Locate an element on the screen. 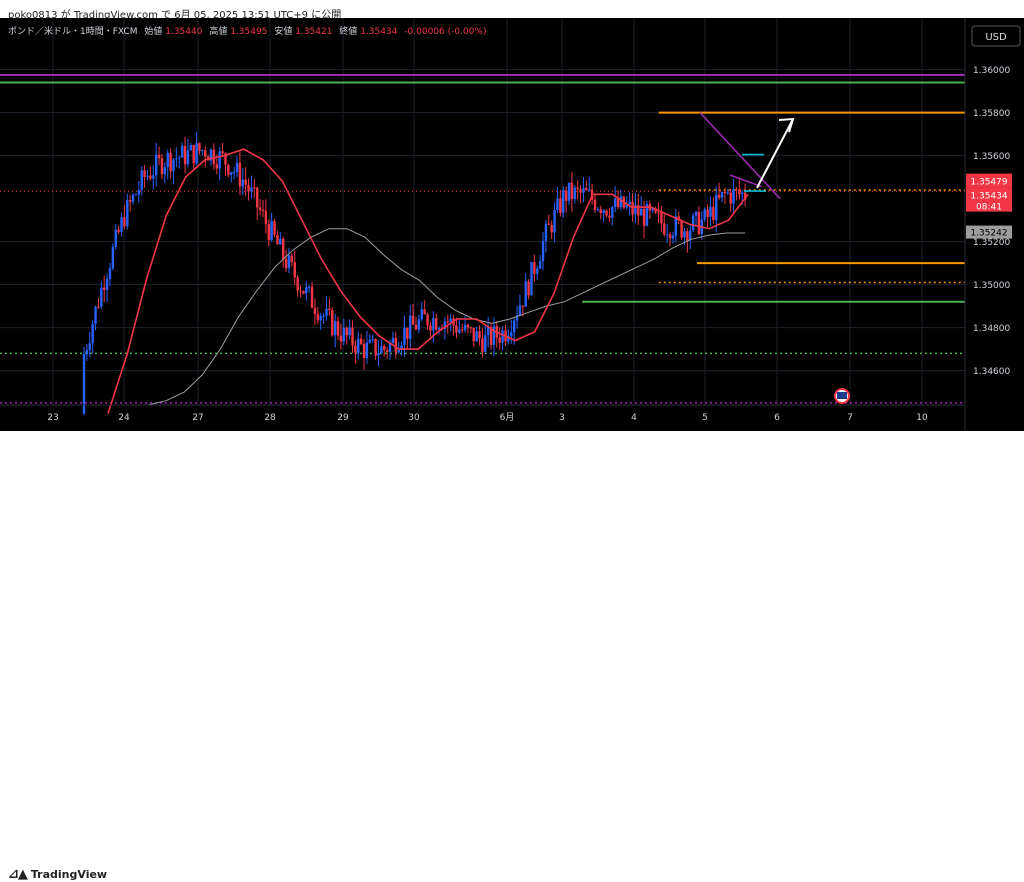 The image size is (1024, 882). ma-price-box is located at coordinates (989, 232).